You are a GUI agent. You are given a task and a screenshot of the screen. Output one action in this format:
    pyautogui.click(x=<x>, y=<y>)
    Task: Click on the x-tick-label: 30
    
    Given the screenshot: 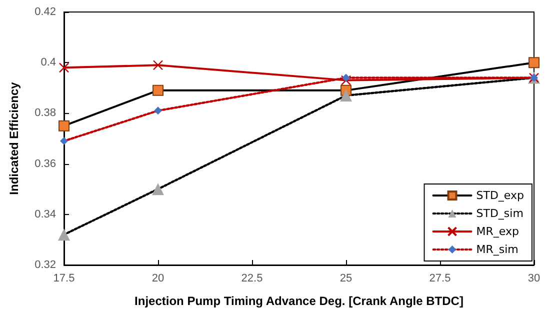 What is the action you would take?
    pyautogui.click(x=534, y=278)
    